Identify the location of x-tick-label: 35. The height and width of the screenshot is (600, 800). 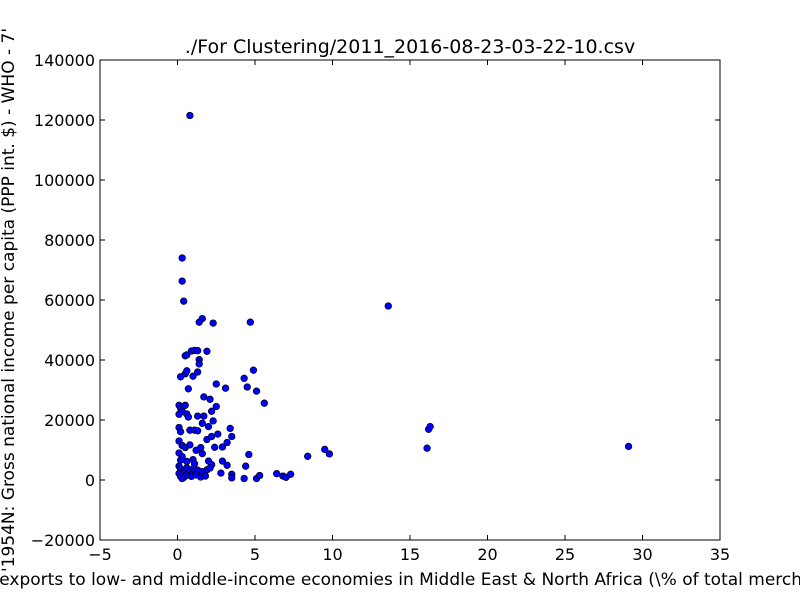
(720, 554).